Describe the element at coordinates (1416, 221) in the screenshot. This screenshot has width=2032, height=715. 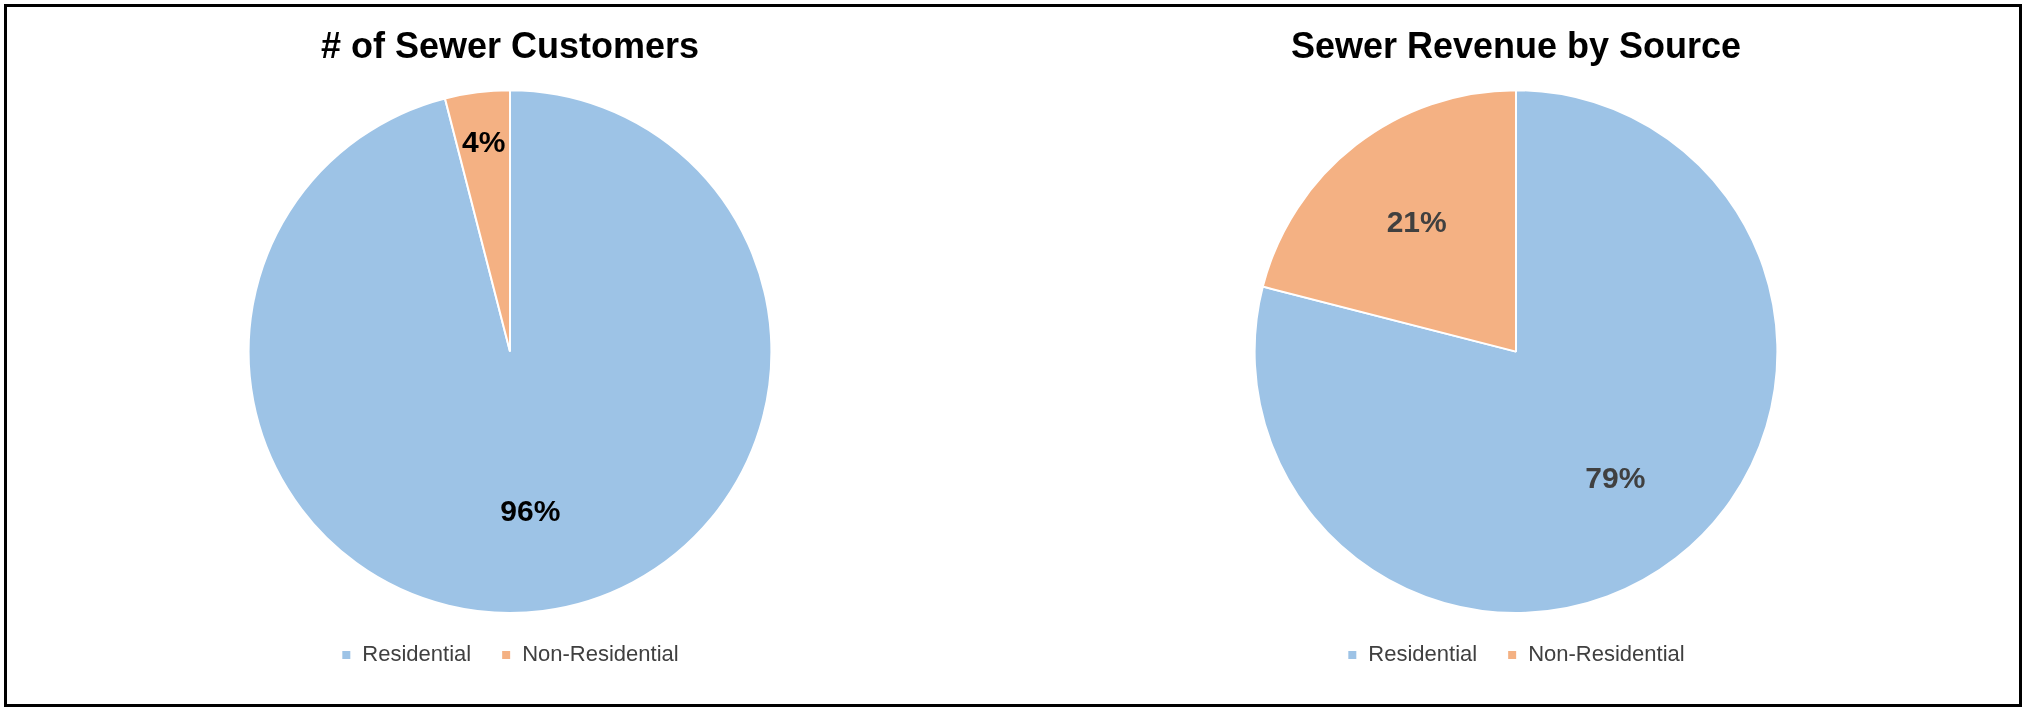
I see `data-label: 21%` at that location.